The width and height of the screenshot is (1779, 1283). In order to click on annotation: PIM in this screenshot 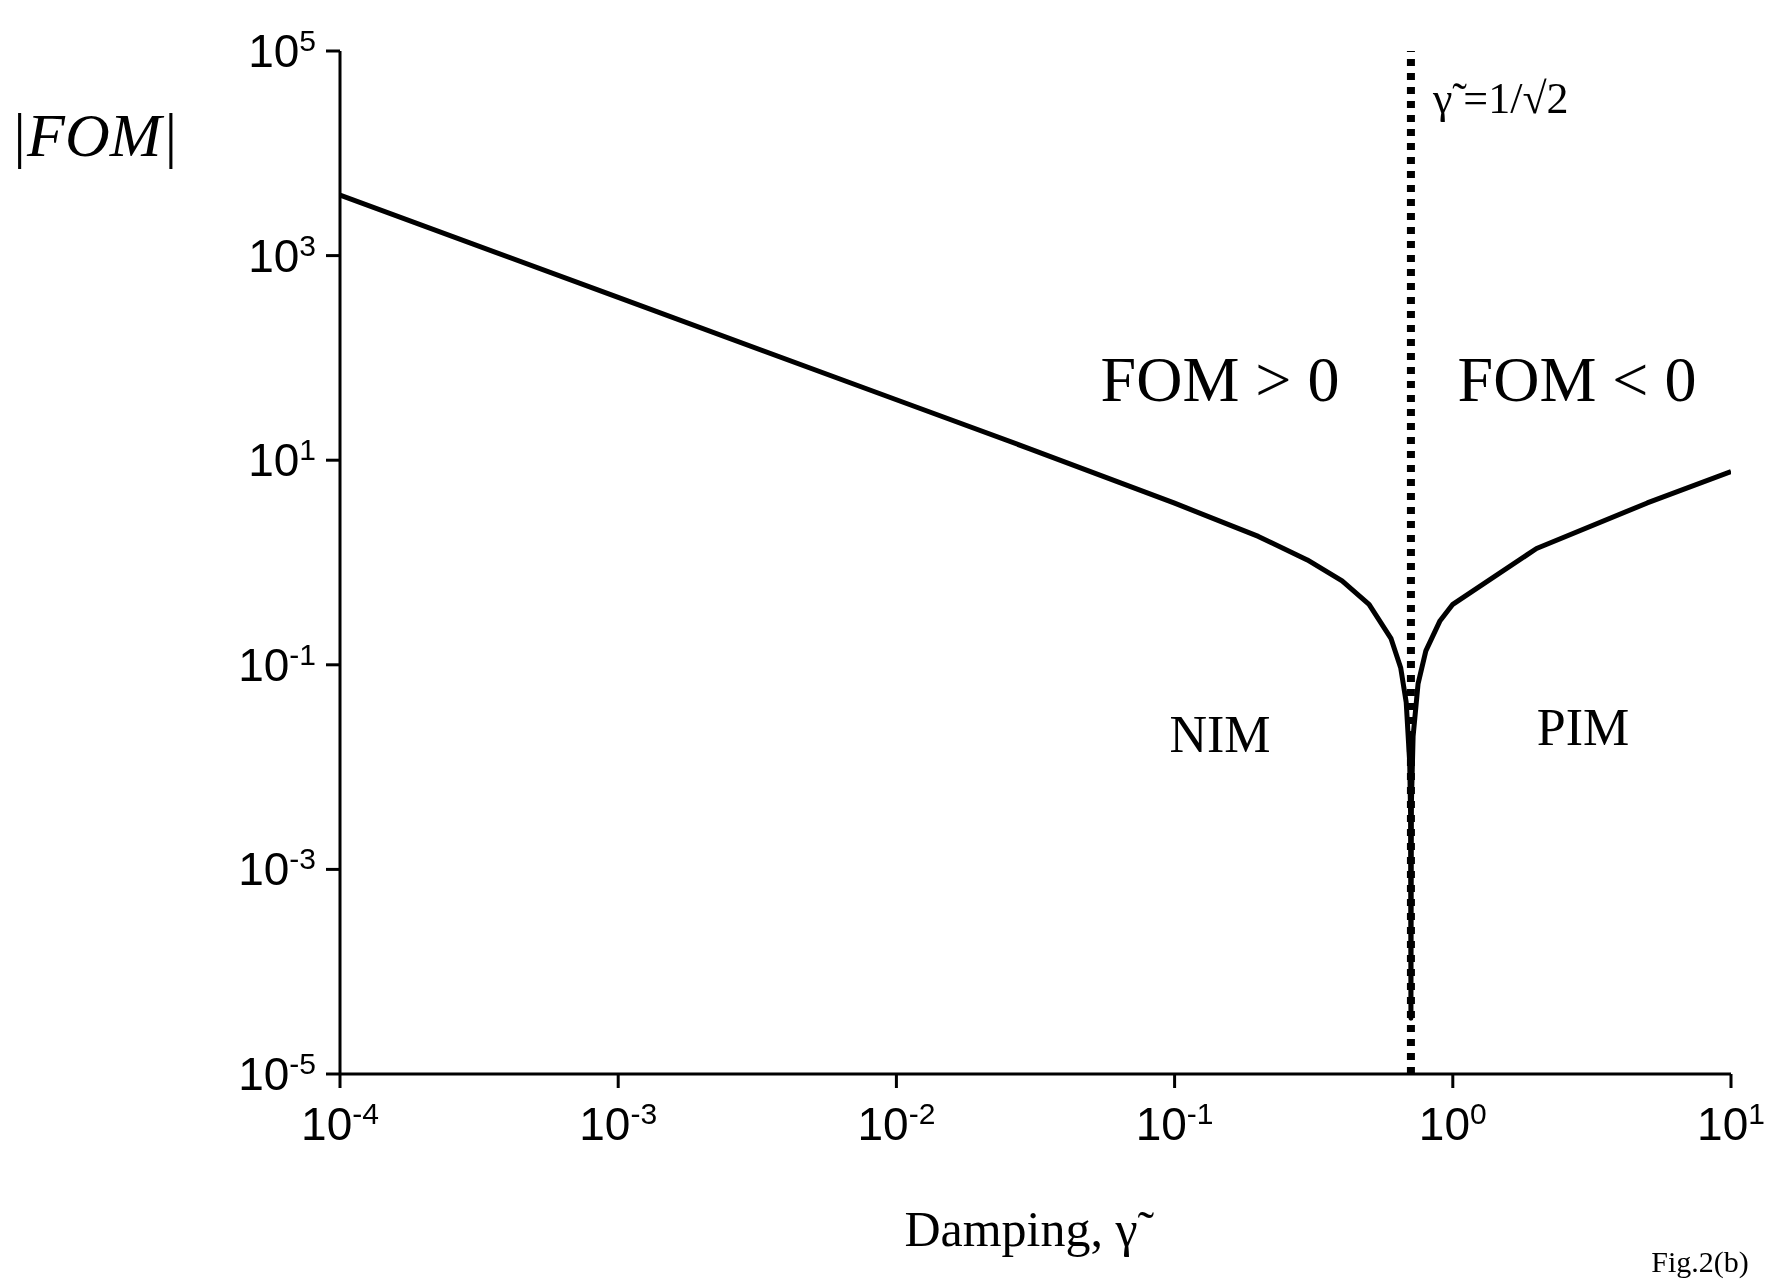, I will do `click(1583, 727)`.